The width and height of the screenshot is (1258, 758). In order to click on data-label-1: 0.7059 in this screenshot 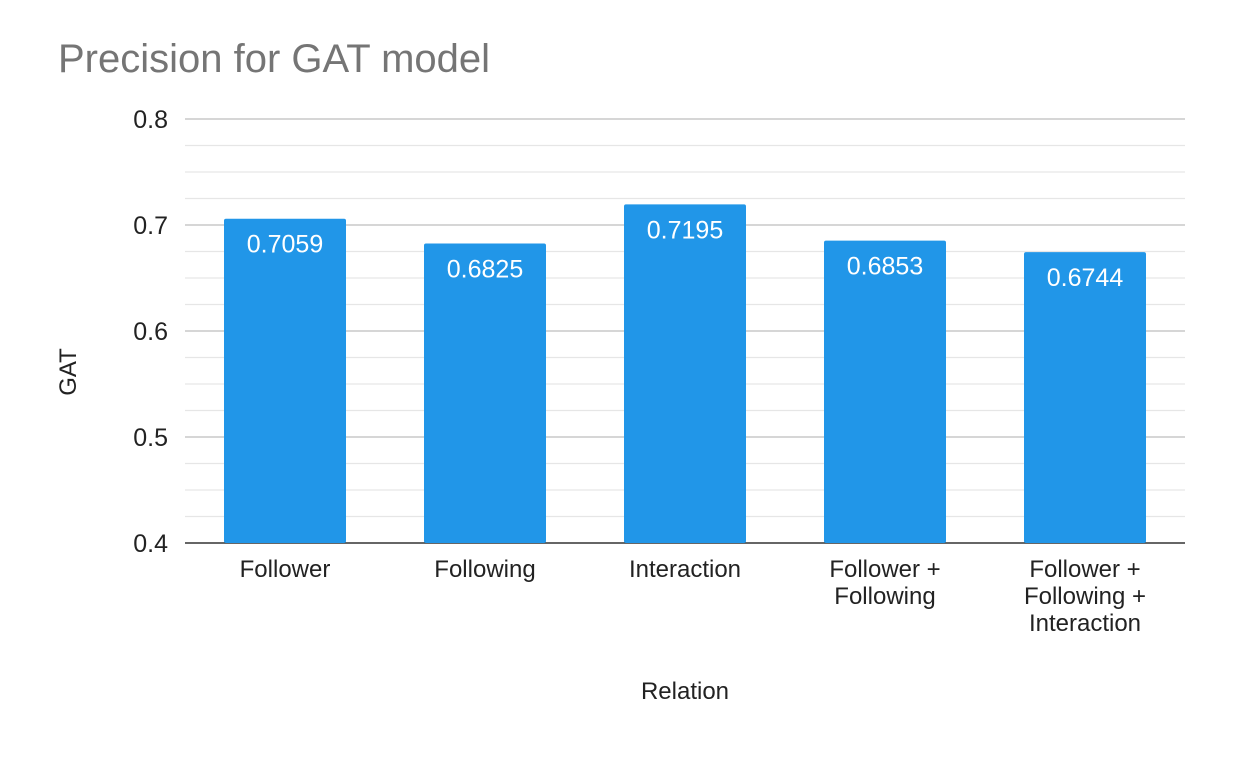, I will do `click(285, 245)`.